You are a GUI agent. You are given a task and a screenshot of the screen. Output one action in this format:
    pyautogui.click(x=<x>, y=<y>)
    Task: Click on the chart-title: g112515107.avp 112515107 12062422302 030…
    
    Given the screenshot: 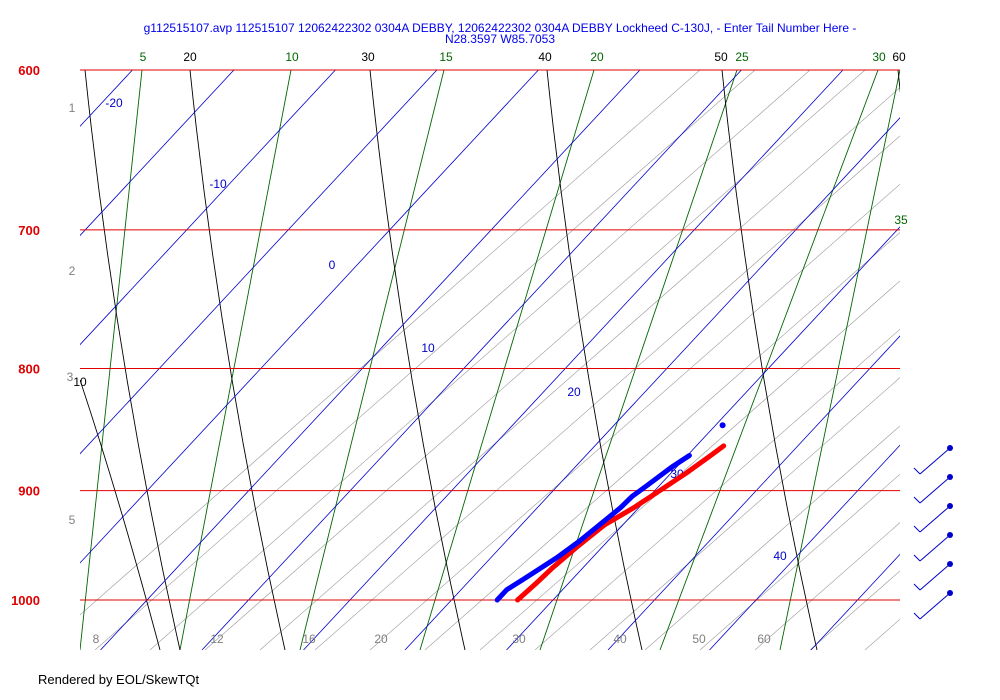 What is the action you would take?
    pyautogui.click(x=500, y=28)
    